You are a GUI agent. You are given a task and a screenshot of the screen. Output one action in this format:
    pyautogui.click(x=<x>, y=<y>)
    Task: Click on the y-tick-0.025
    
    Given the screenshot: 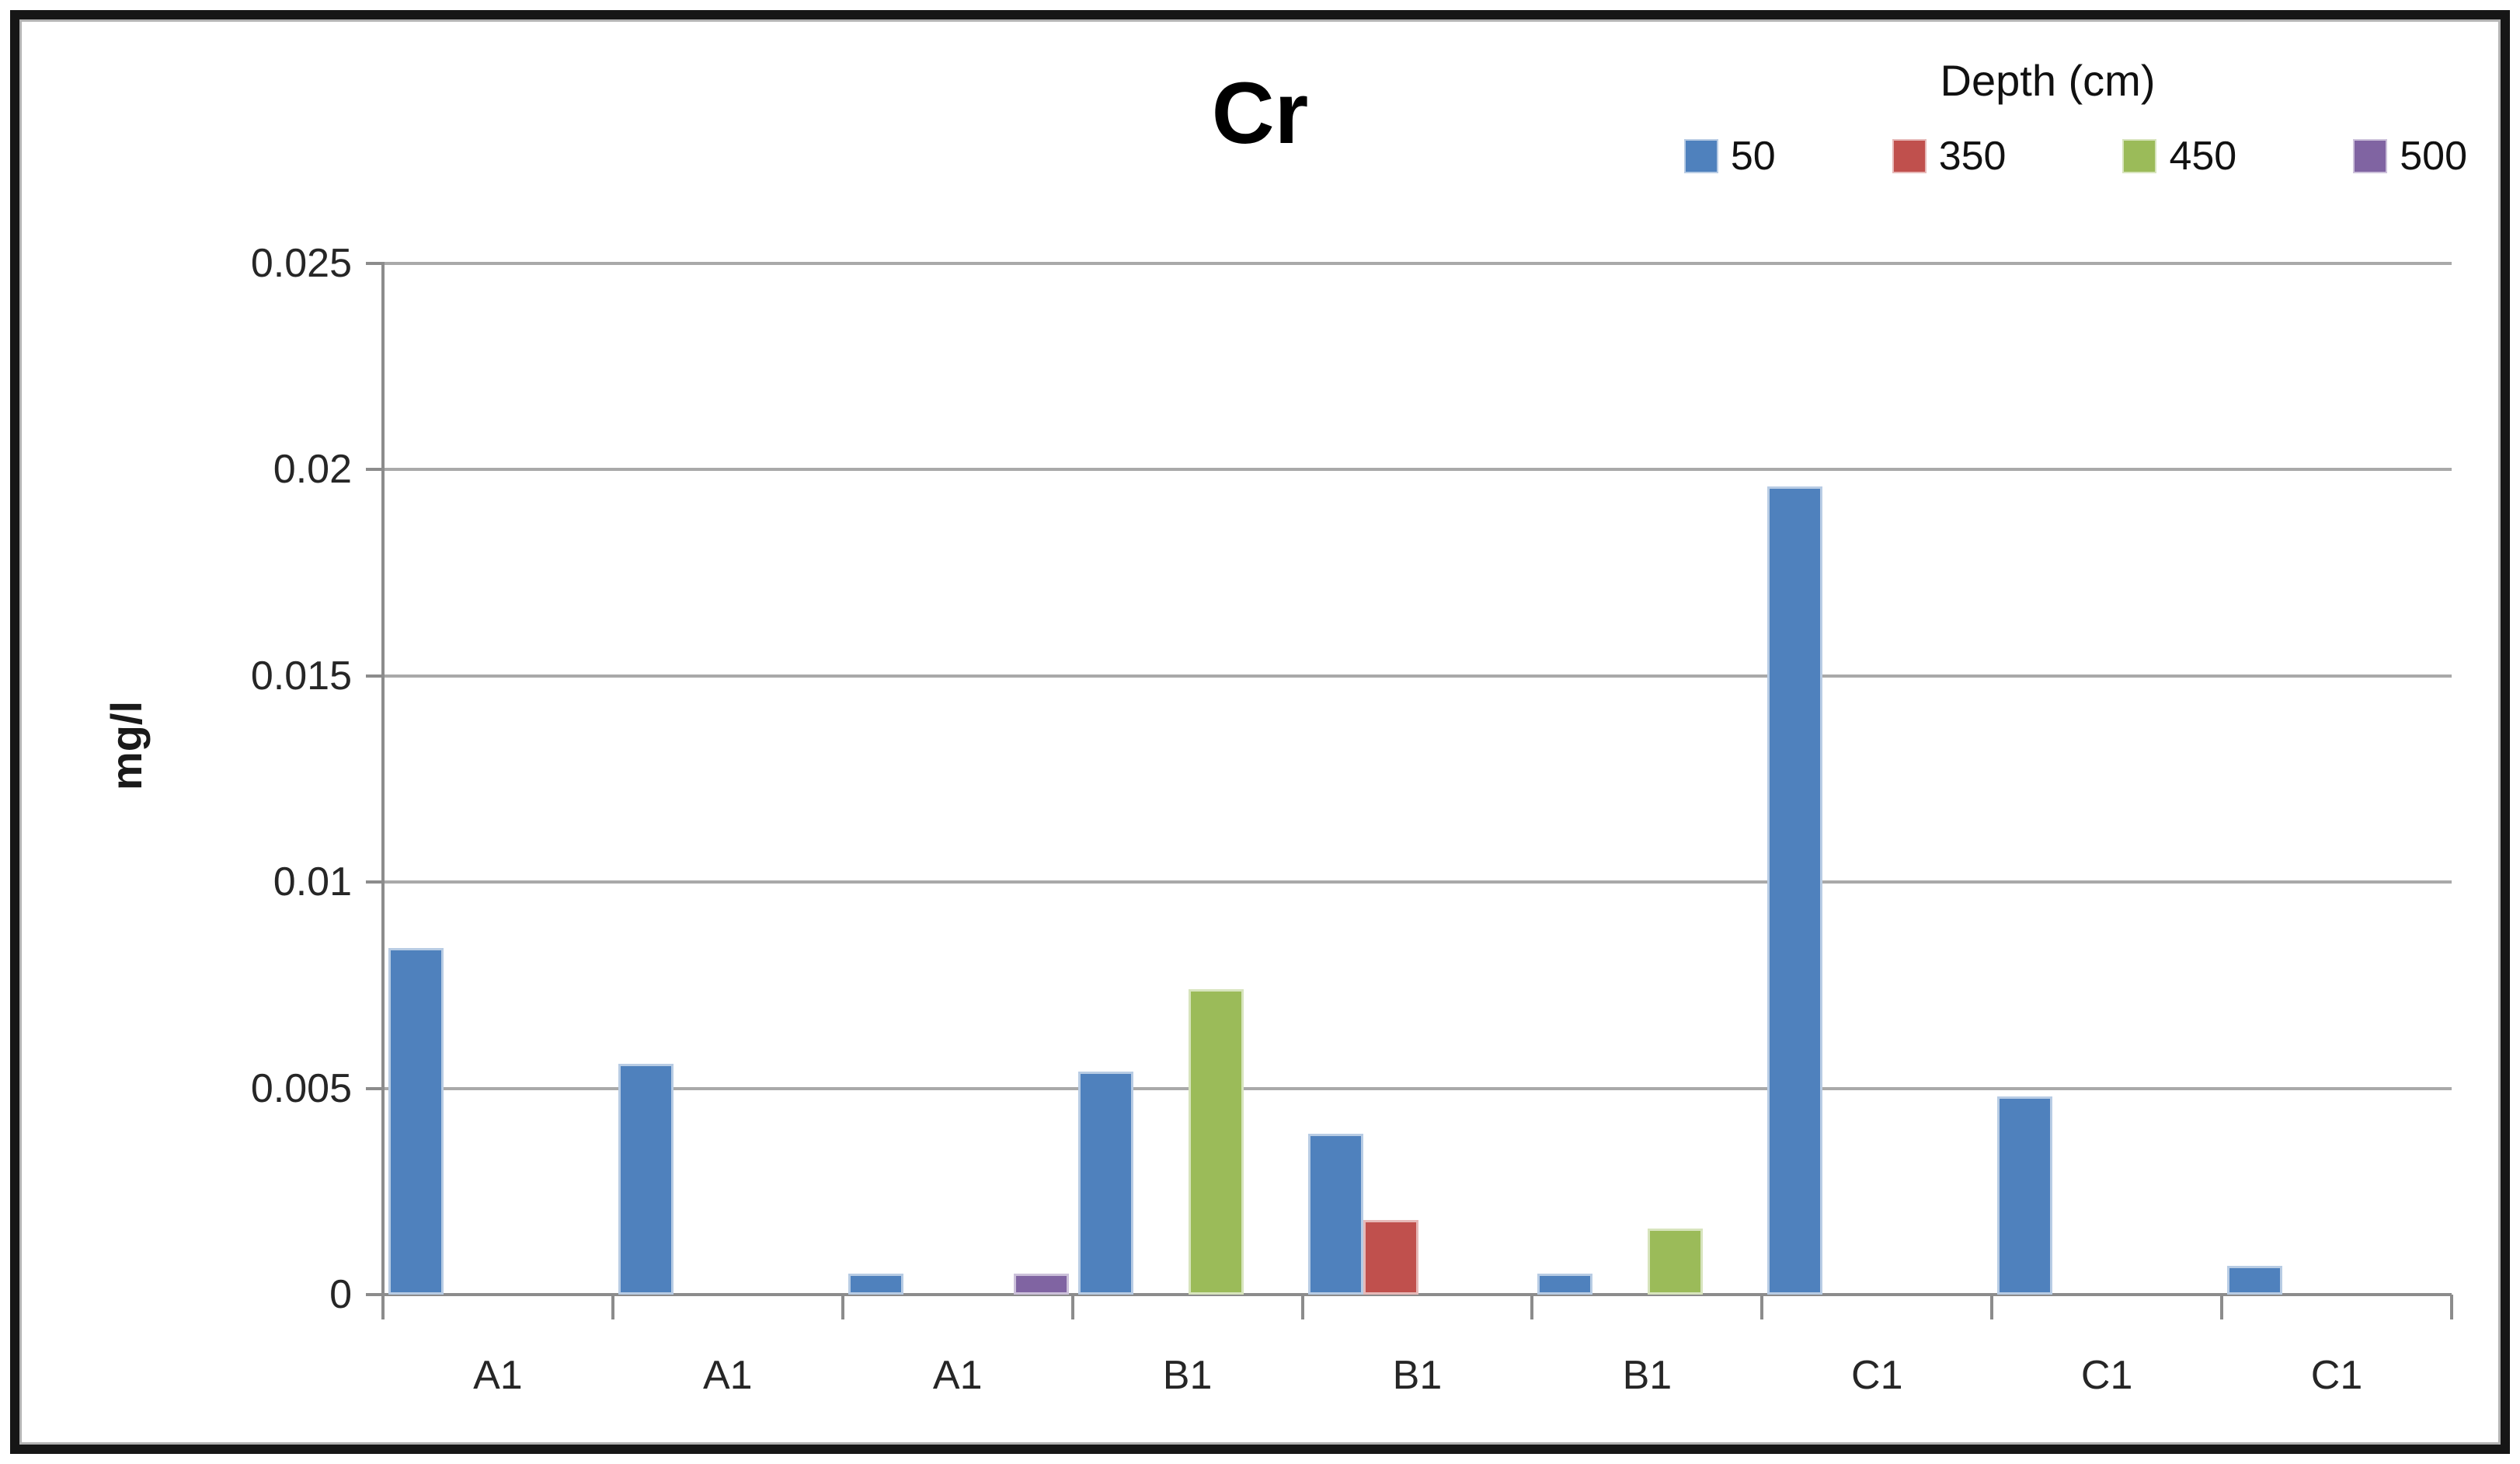 What is the action you would take?
    pyautogui.click(x=375, y=264)
    